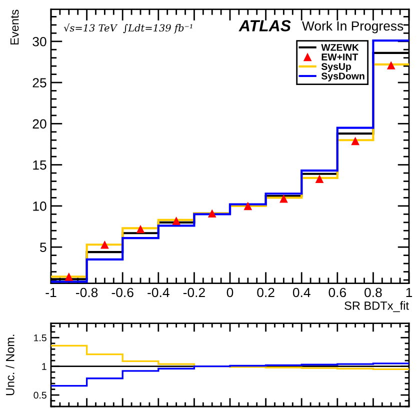 This screenshot has width=420, height=409. Describe the element at coordinates (51, 293) in the screenshot. I see `x-tick-label: -1` at that location.